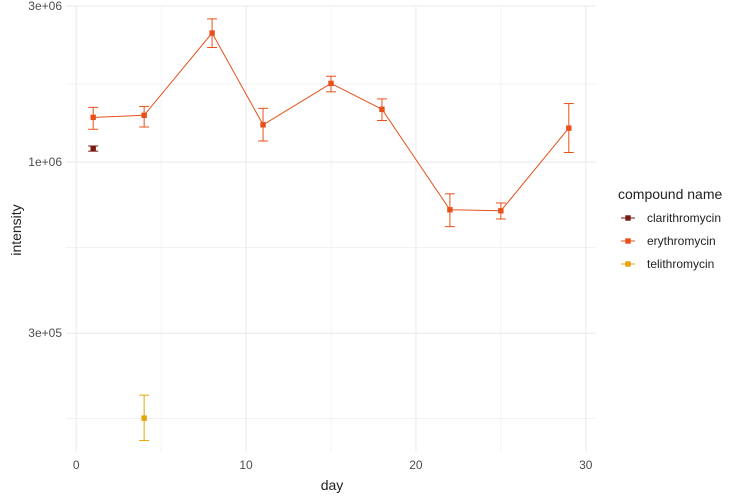  What do you see at coordinates (332, 485) in the screenshot?
I see `x-axis-title: day` at bounding box center [332, 485].